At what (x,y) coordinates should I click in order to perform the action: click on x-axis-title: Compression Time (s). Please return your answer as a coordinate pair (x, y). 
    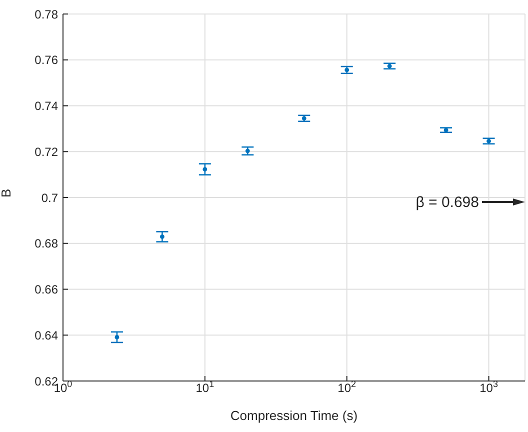
    Looking at the image, I should click on (294, 415).